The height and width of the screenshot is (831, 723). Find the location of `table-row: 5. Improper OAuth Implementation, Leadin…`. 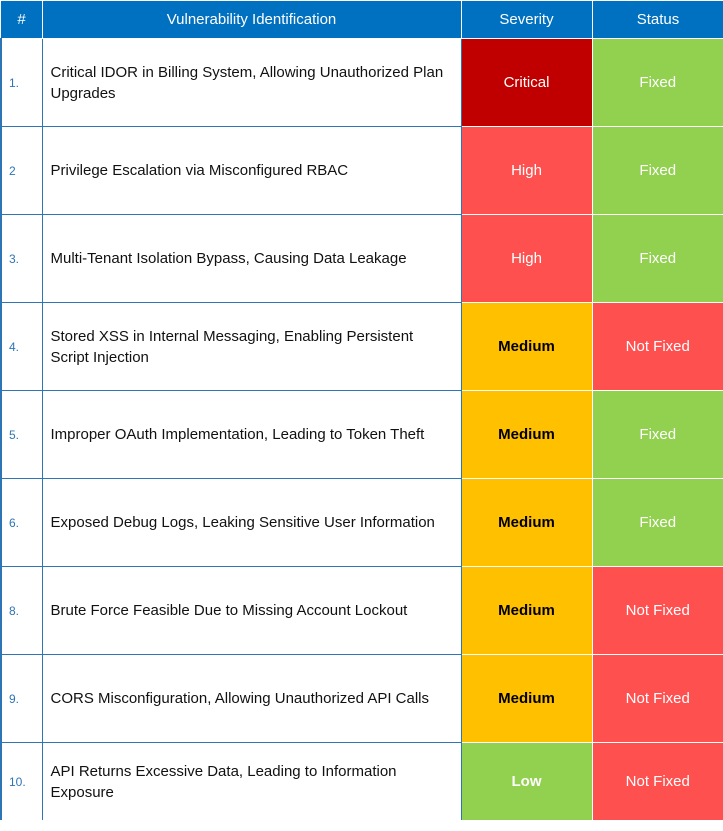

table-row: 5. Improper OAuth Implementation, Leadin… is located at coordinates (361, 434).